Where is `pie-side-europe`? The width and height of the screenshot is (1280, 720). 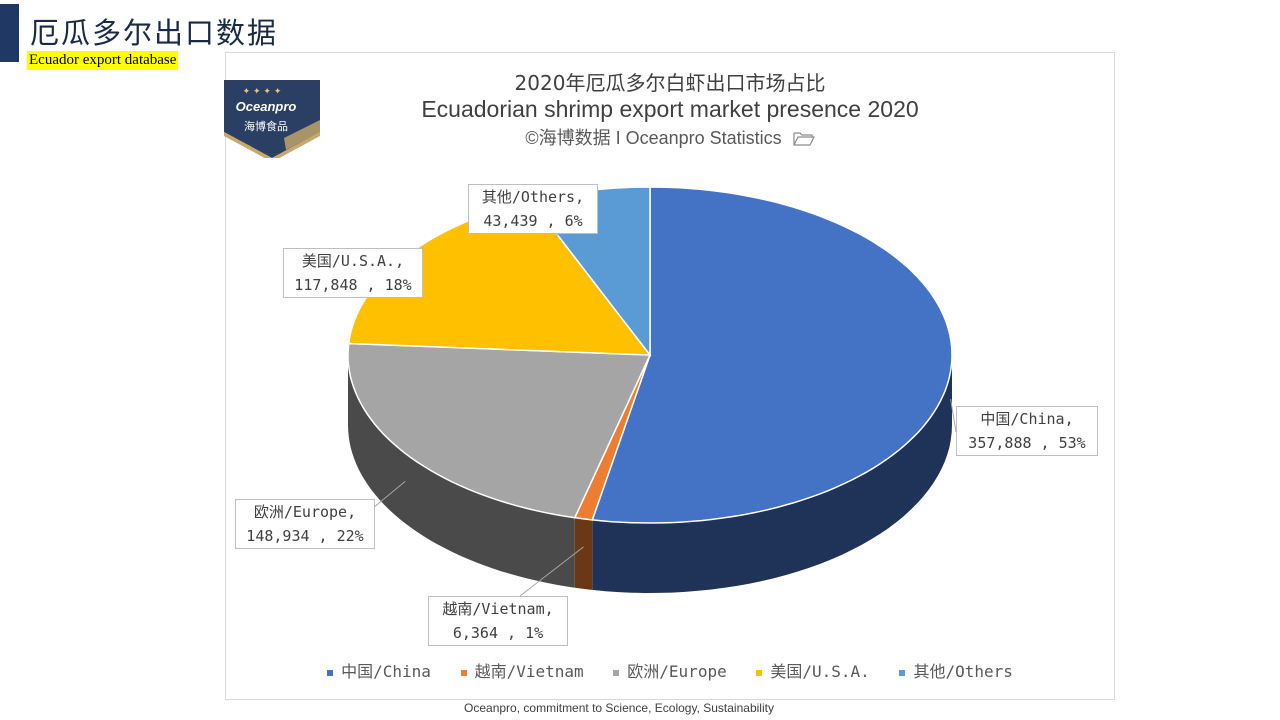
pie-side-europe is located at coordinates (461, 471).